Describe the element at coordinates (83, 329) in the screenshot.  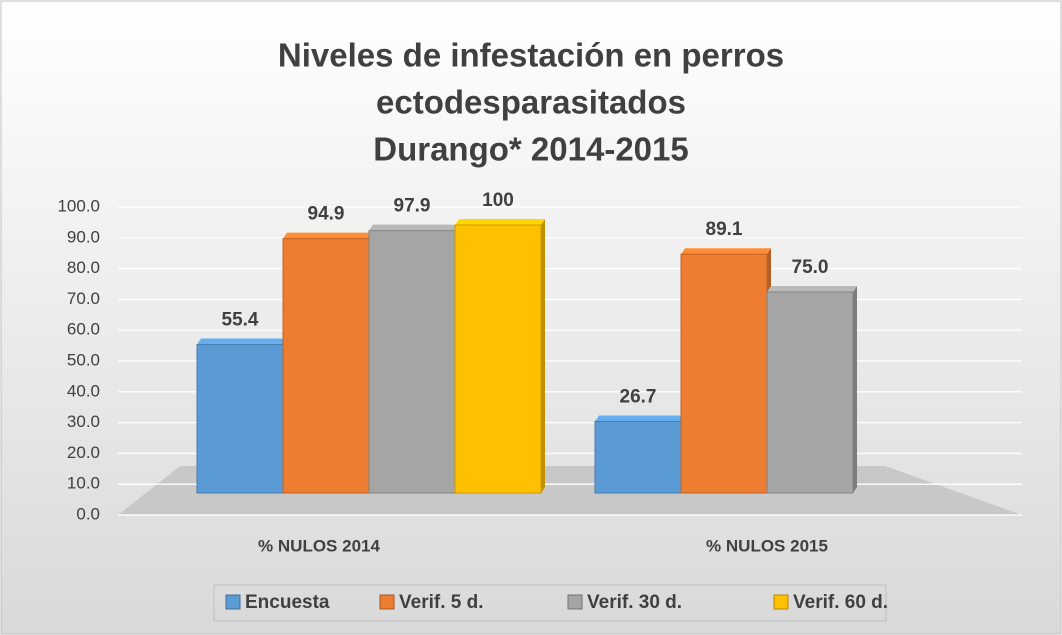
I see `y-tick-label: 60.0` at that location.